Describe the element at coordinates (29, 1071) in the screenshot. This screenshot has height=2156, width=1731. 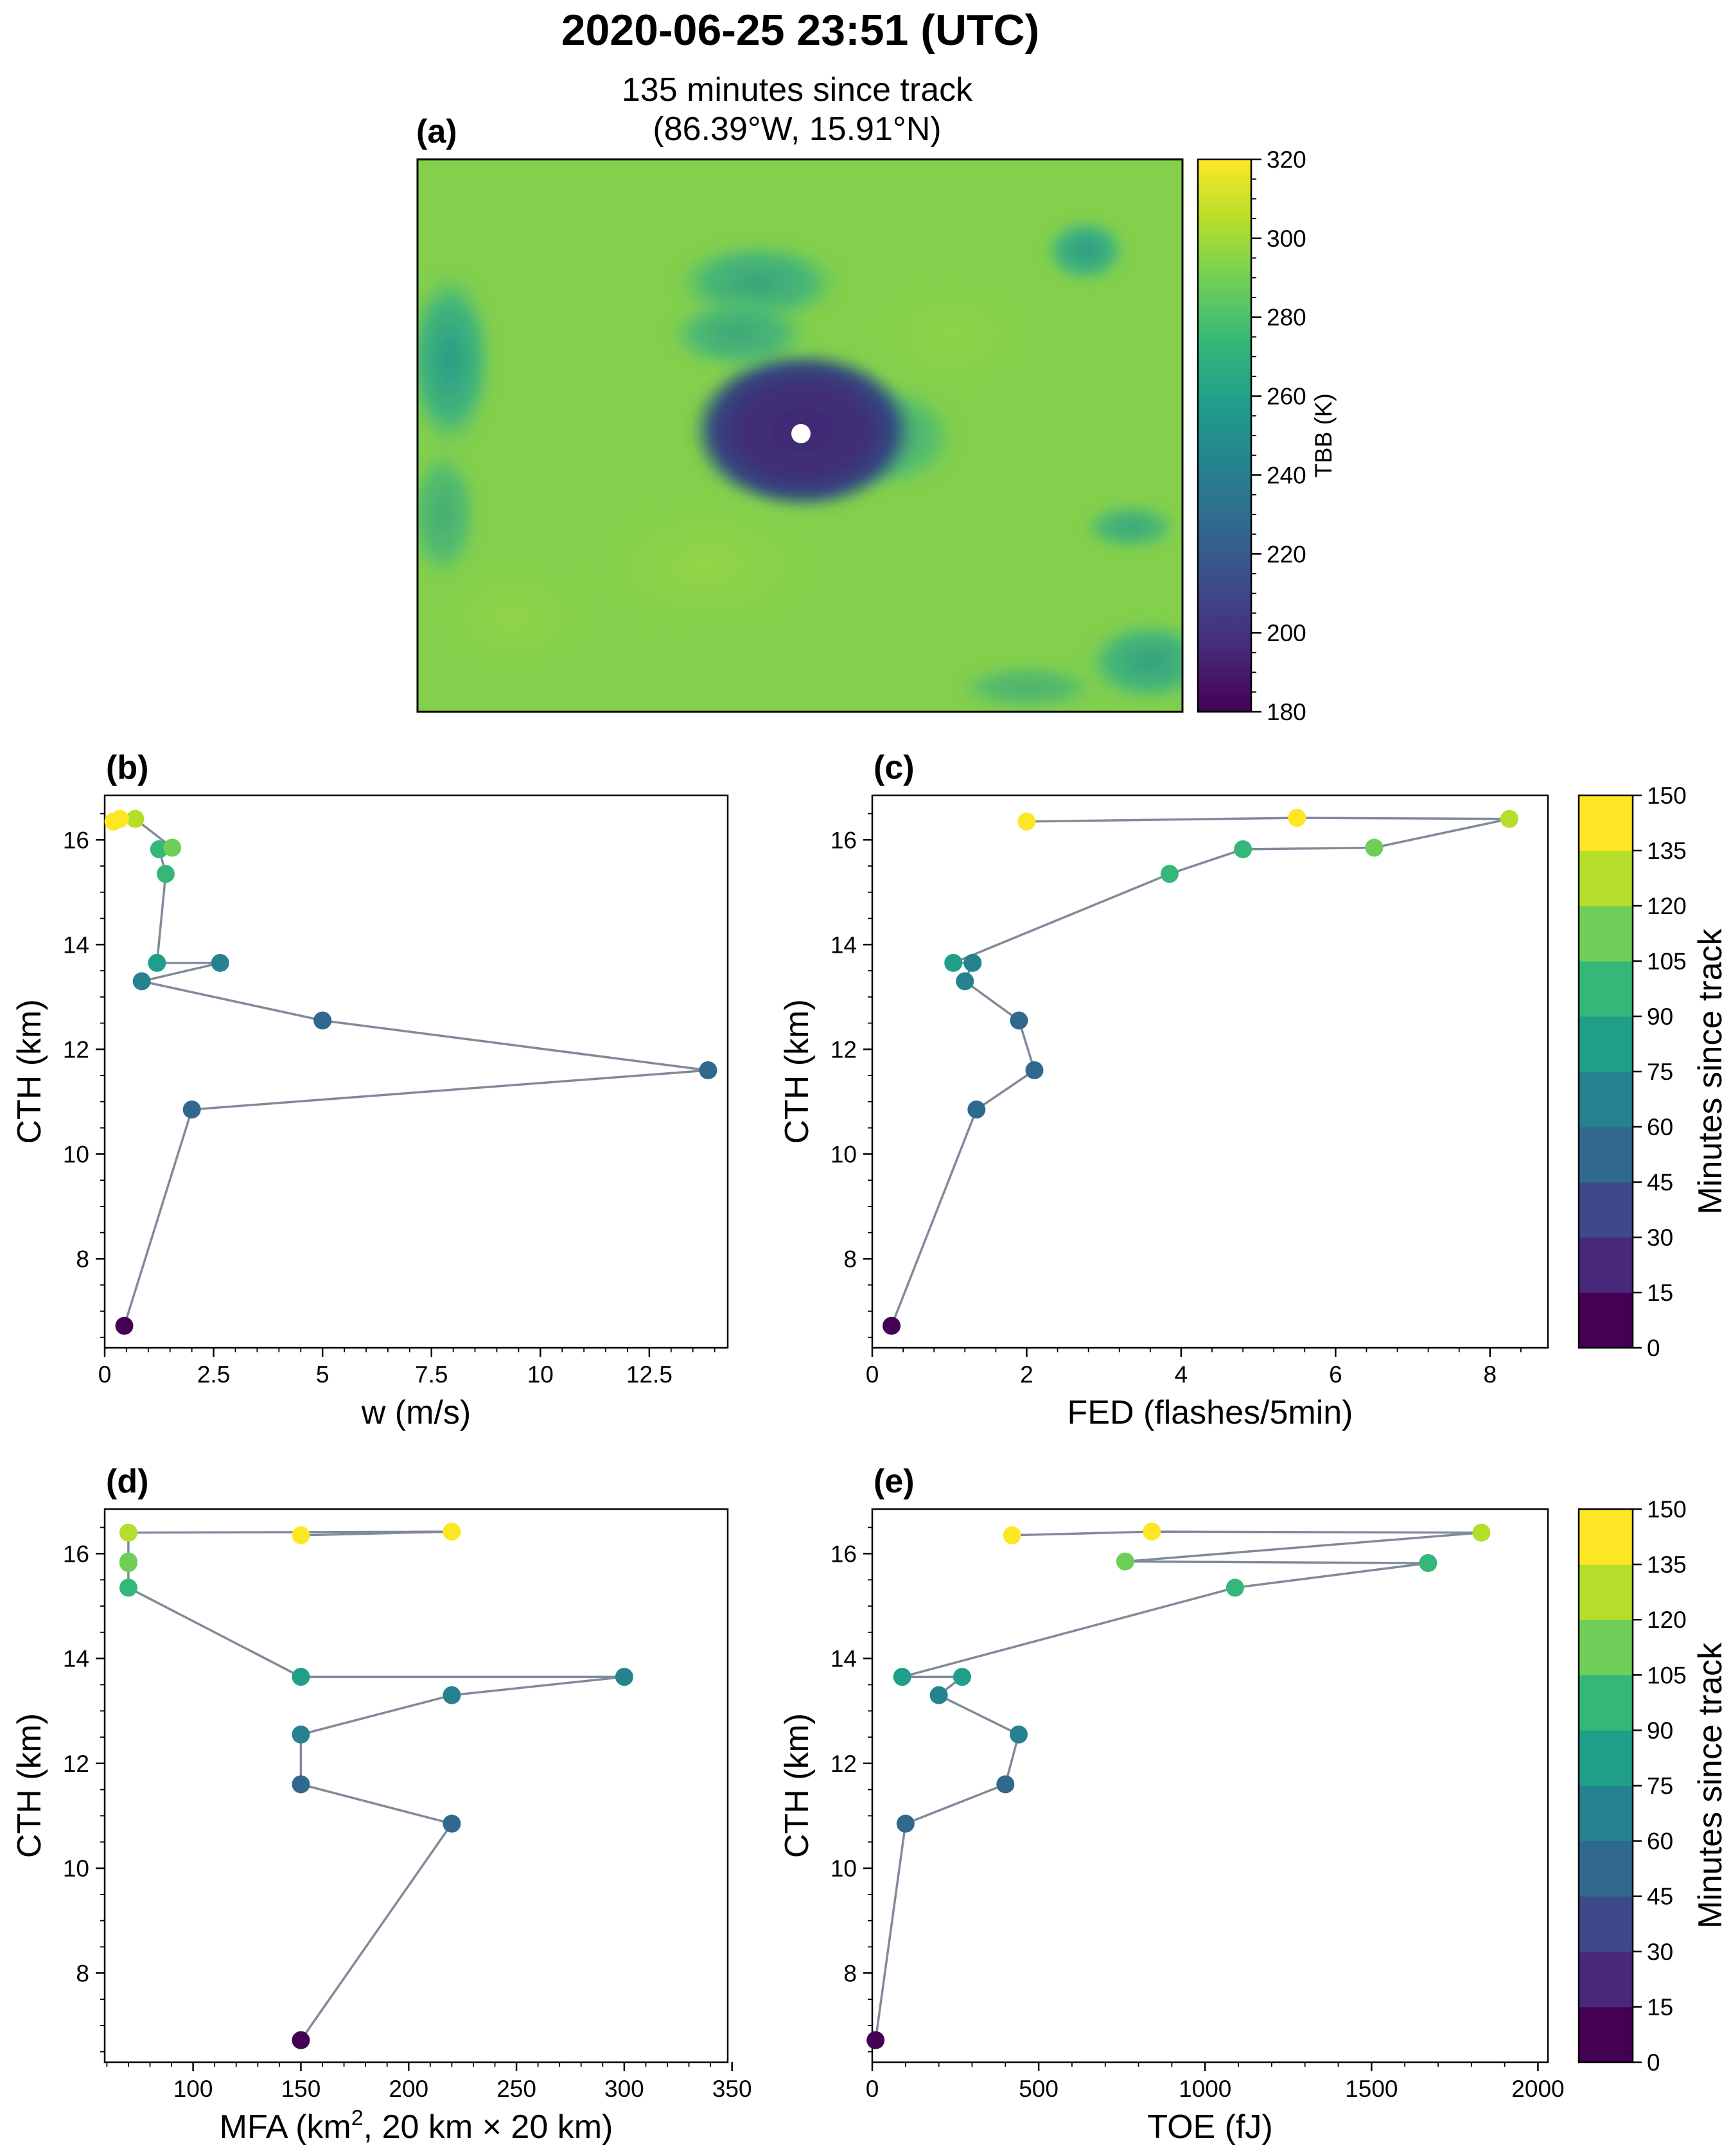
I see `y-axis-label: CTH (km)` at that location.